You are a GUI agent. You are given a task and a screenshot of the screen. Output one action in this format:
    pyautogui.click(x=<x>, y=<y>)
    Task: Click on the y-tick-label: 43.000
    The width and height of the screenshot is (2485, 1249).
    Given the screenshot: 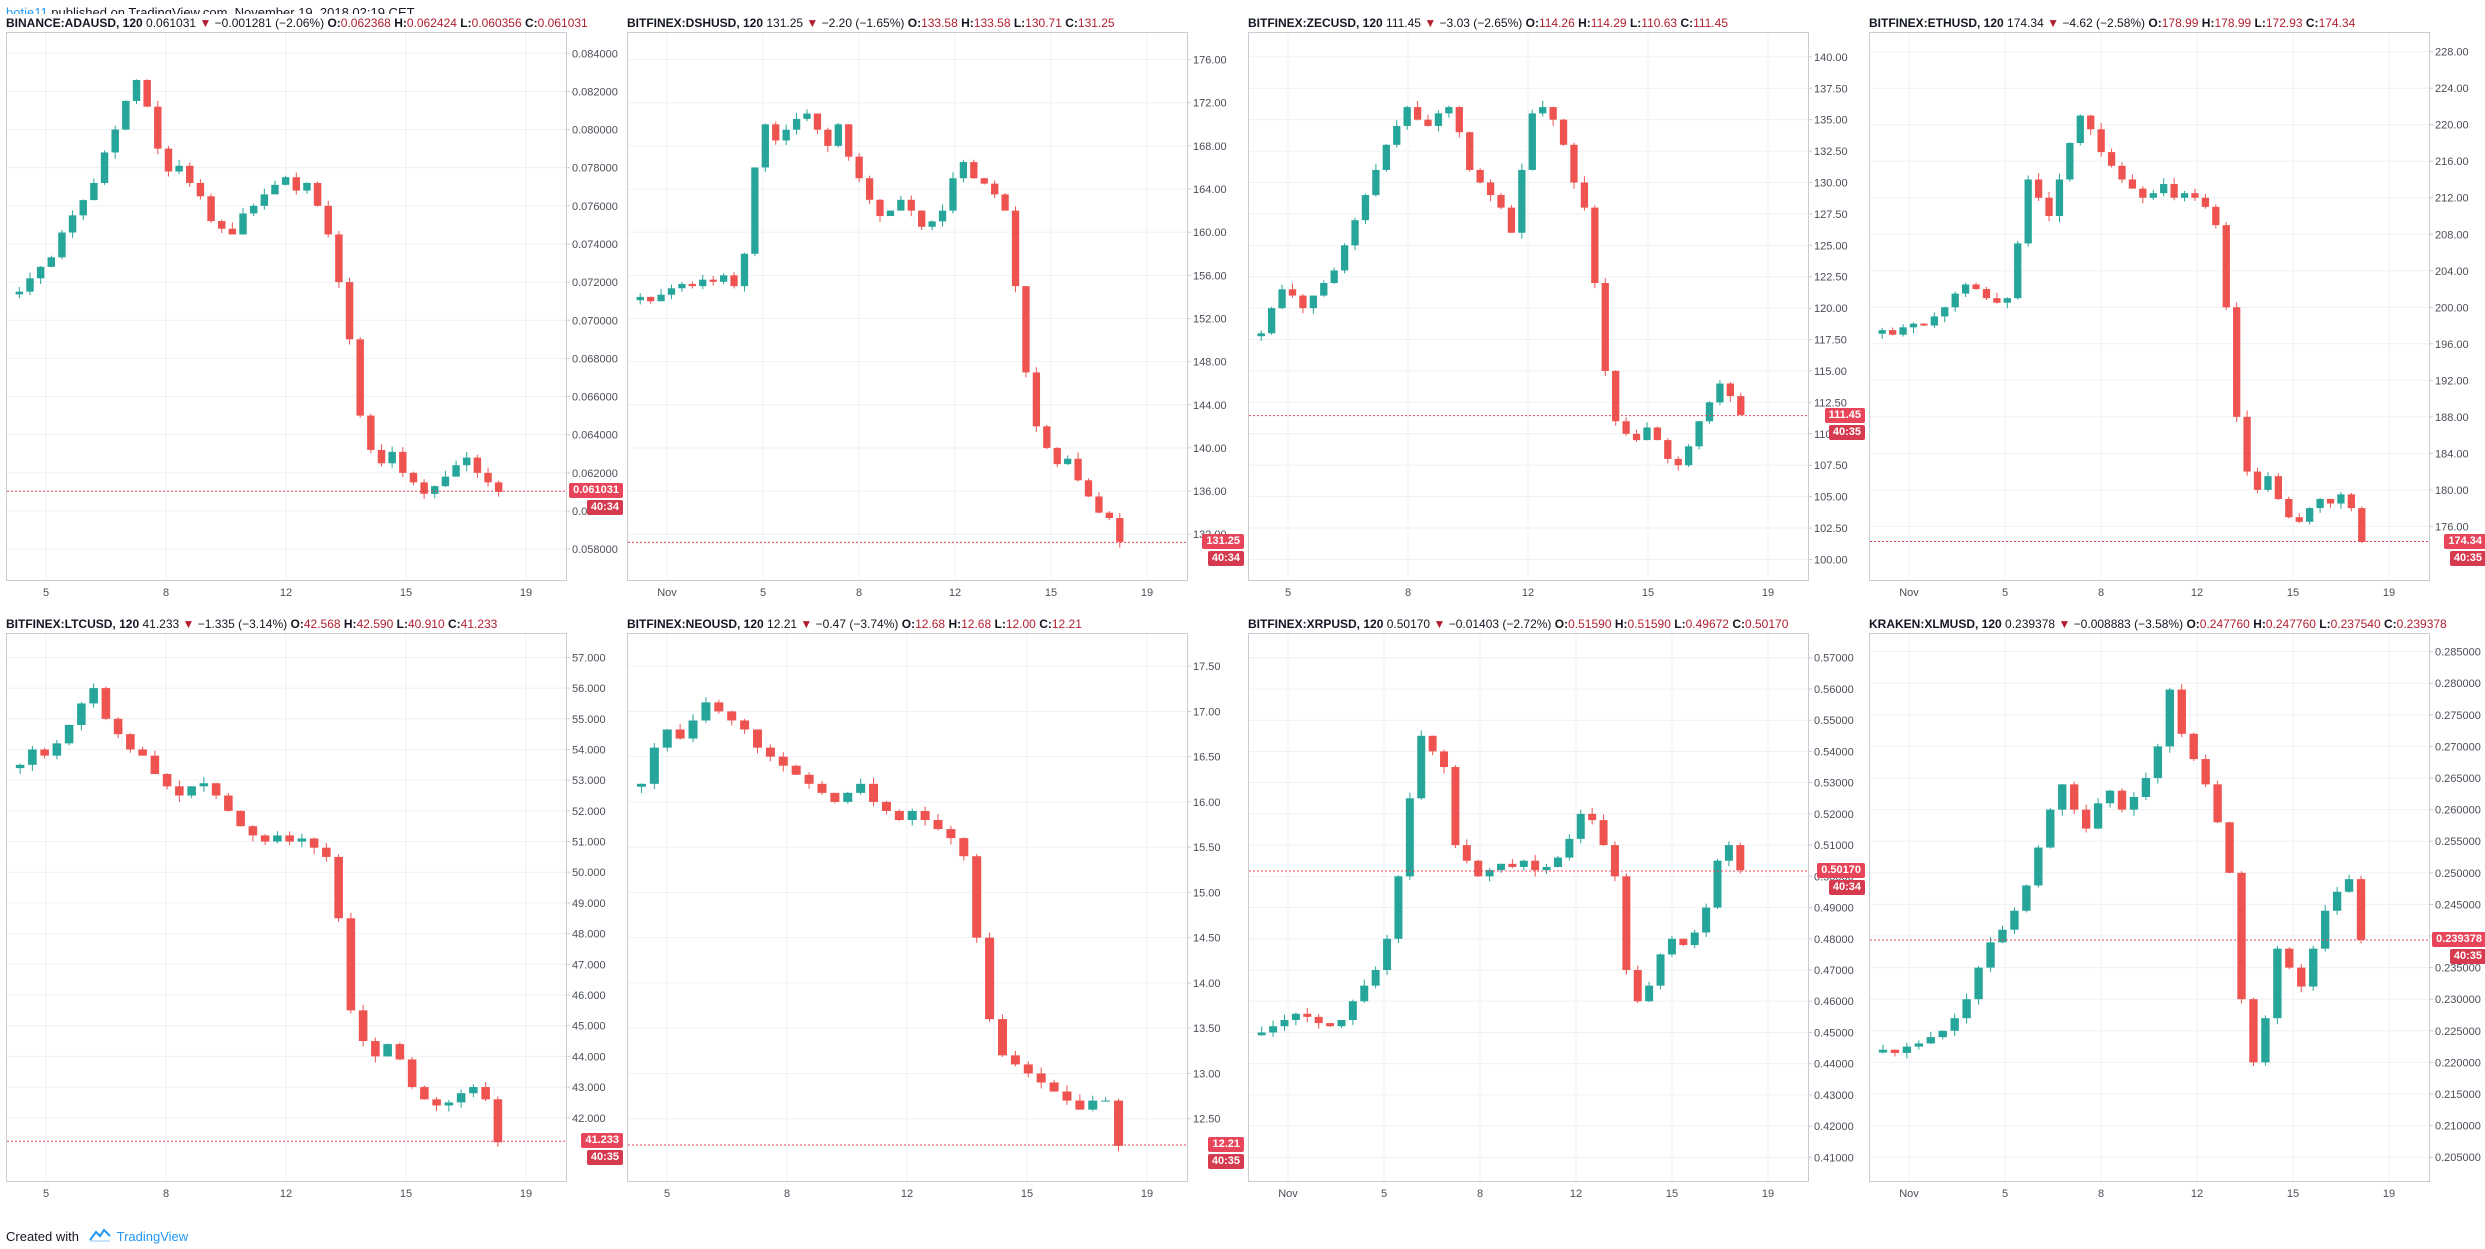 What is the action you would take?
    pyautogui.click(x=589, y=1088)
    